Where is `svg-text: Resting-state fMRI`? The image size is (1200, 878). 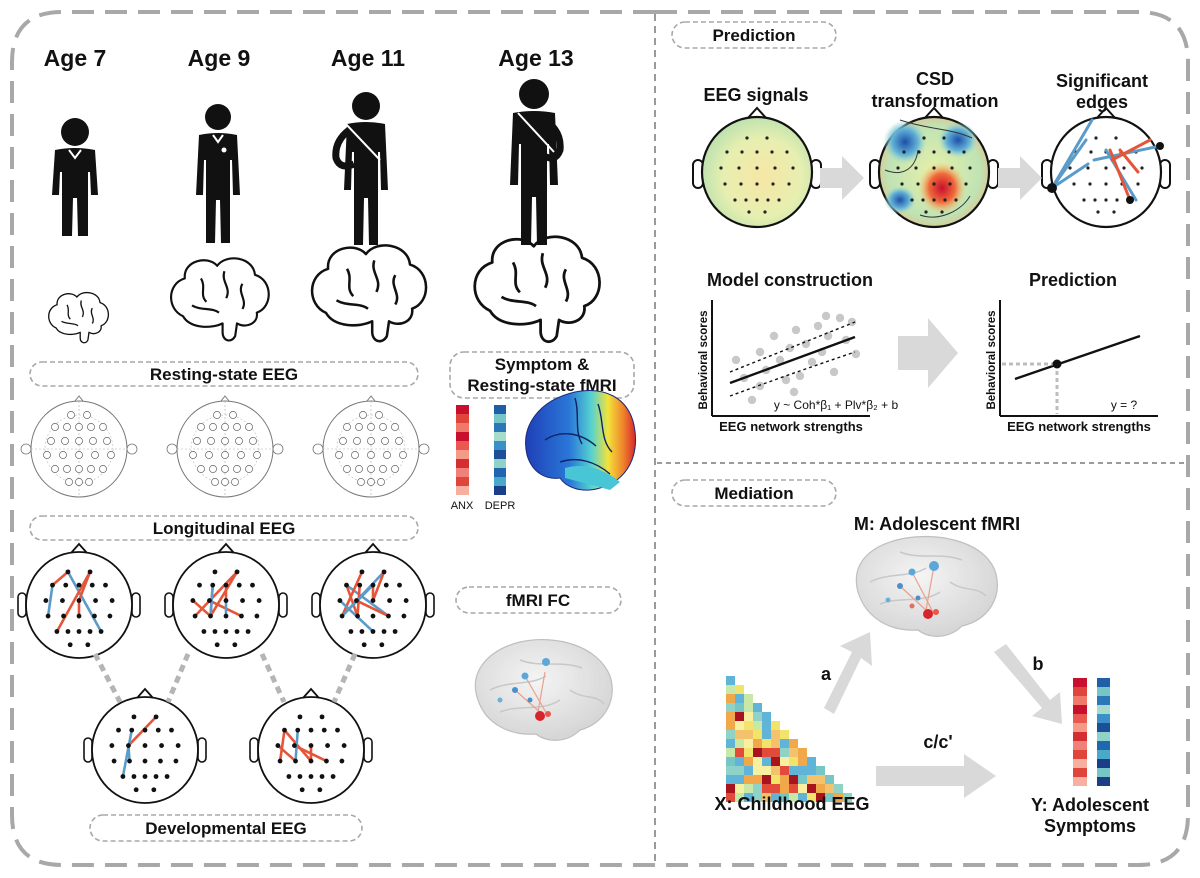 svg-text: Resting-state fMRI is located at coordinates (541, 385).